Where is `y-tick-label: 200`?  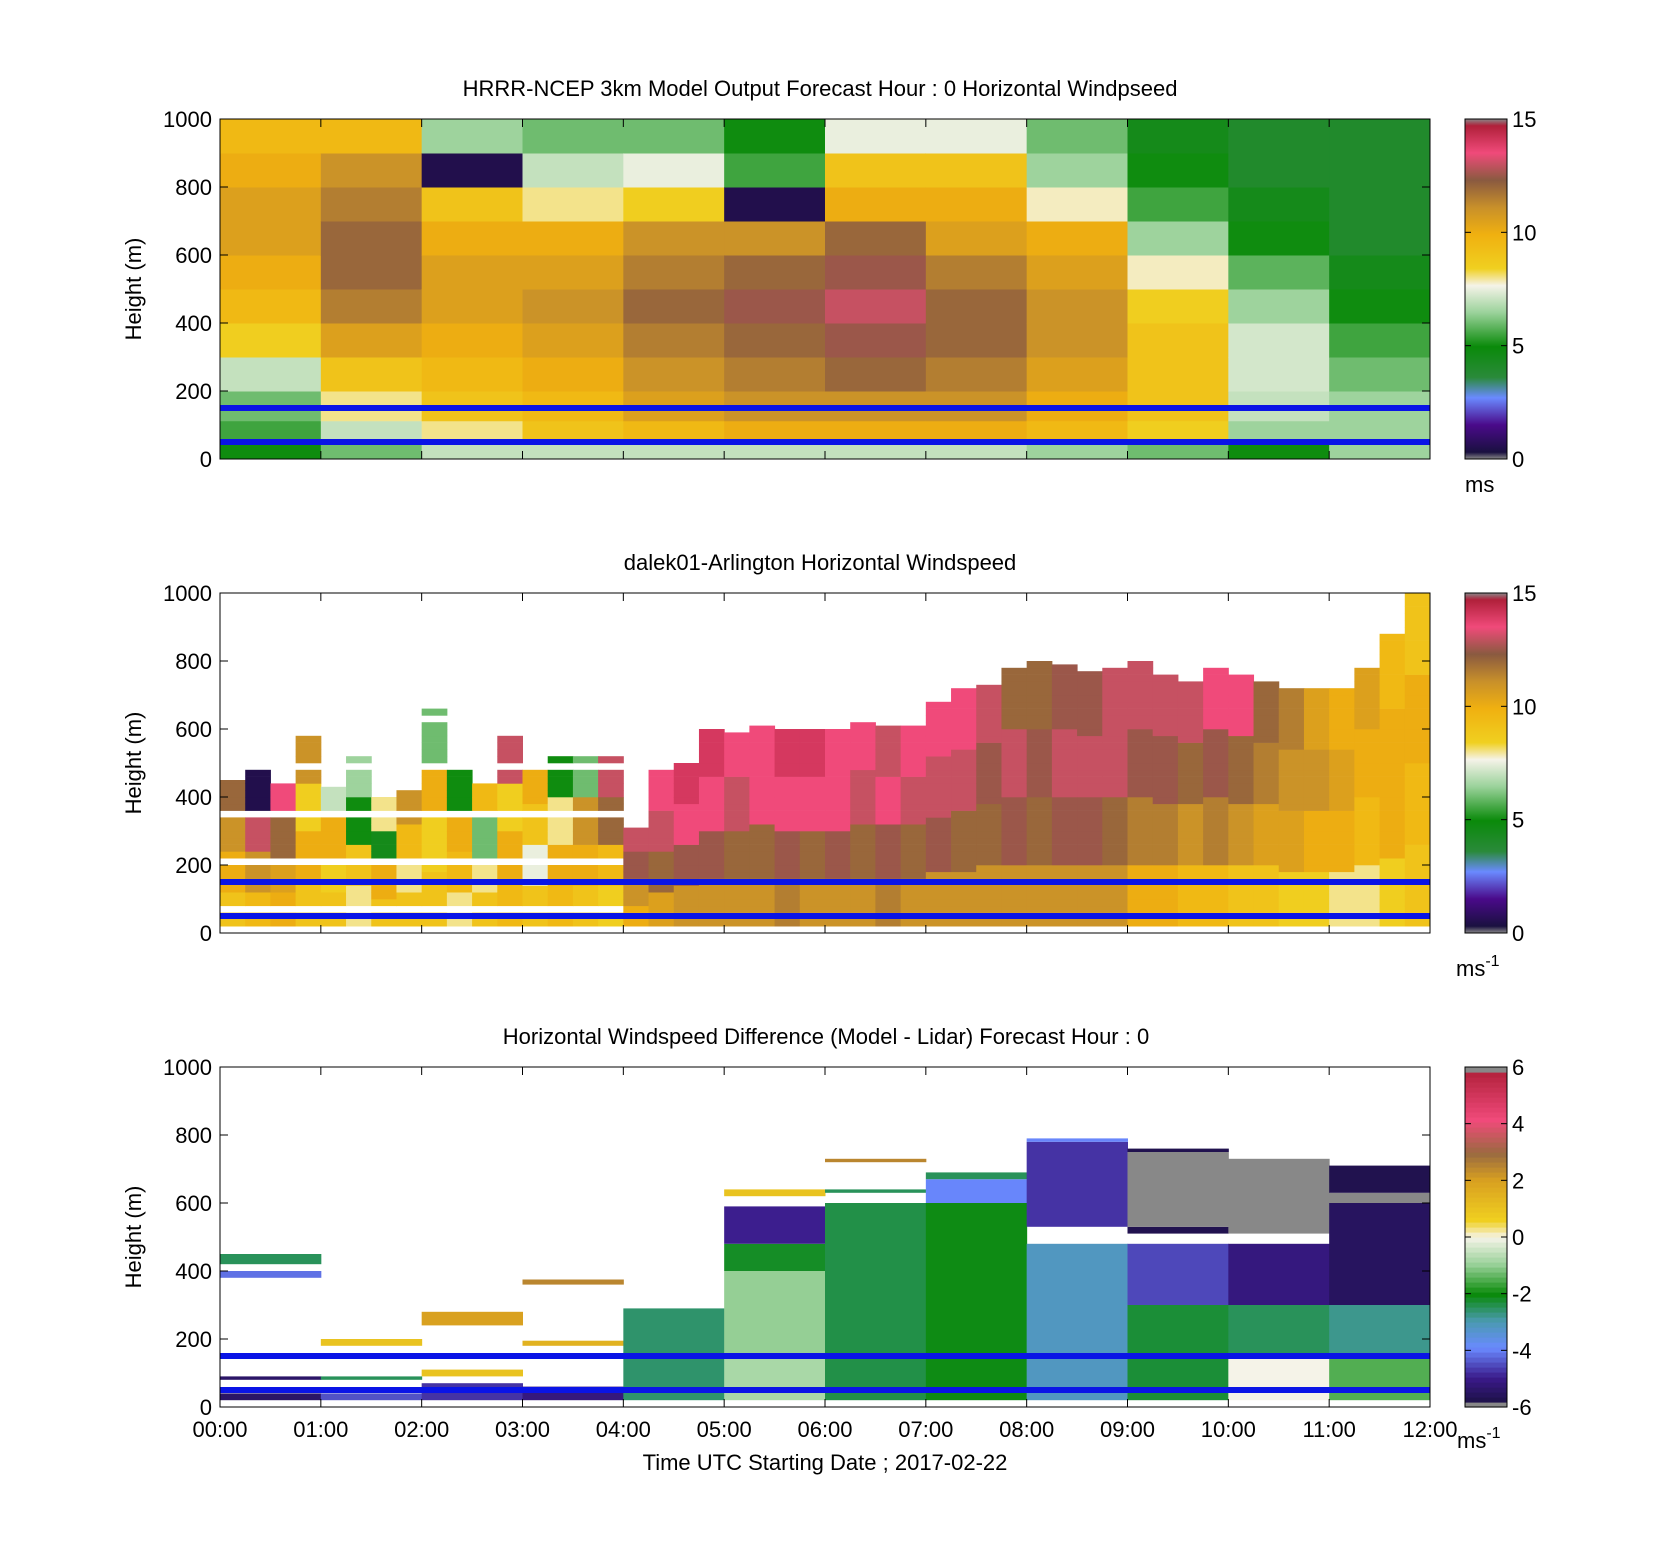 y-tick-label: 200 is located at coordinates (193, 865).